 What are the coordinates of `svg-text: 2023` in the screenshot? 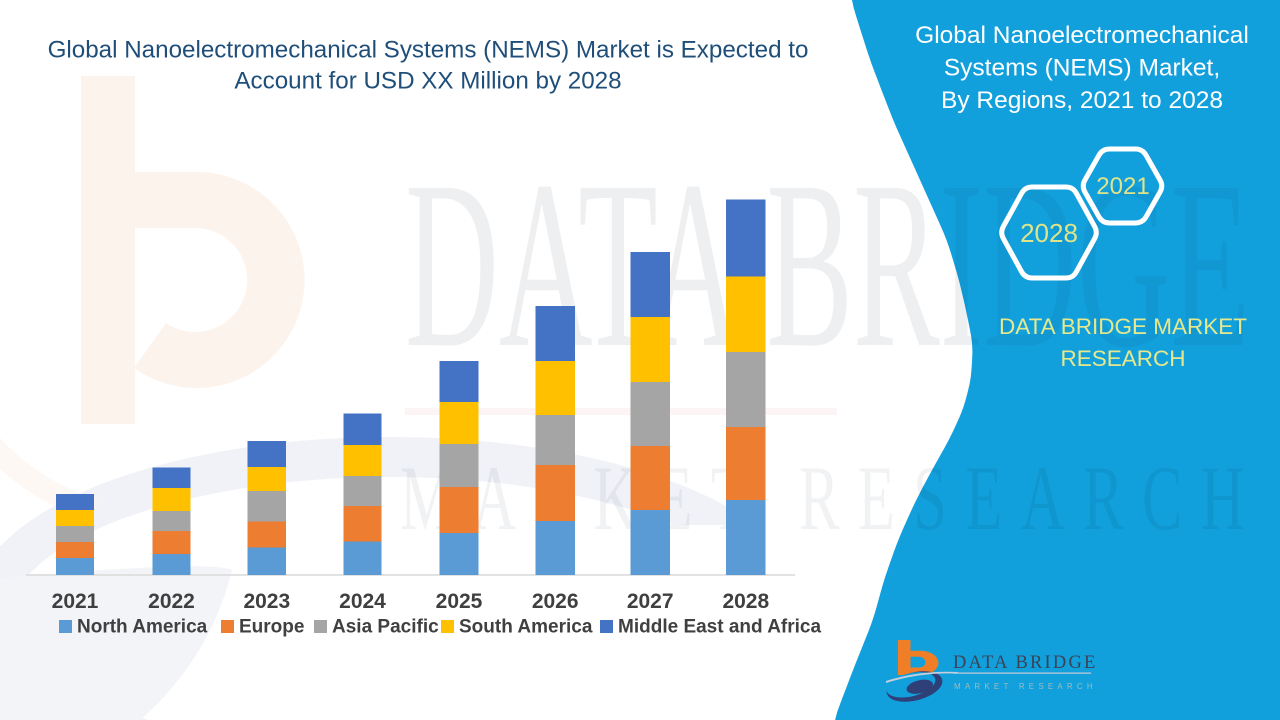 It's located at (266, 601).